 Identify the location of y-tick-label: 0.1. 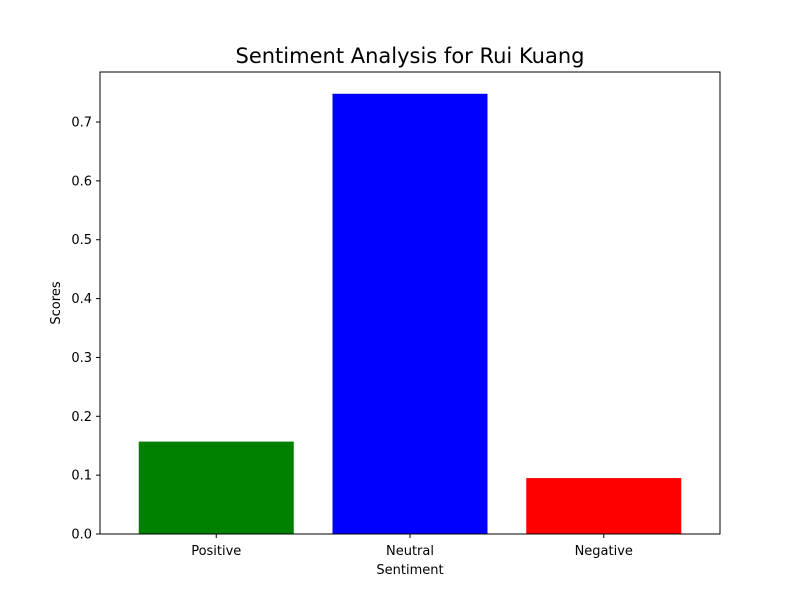
(81, 476).